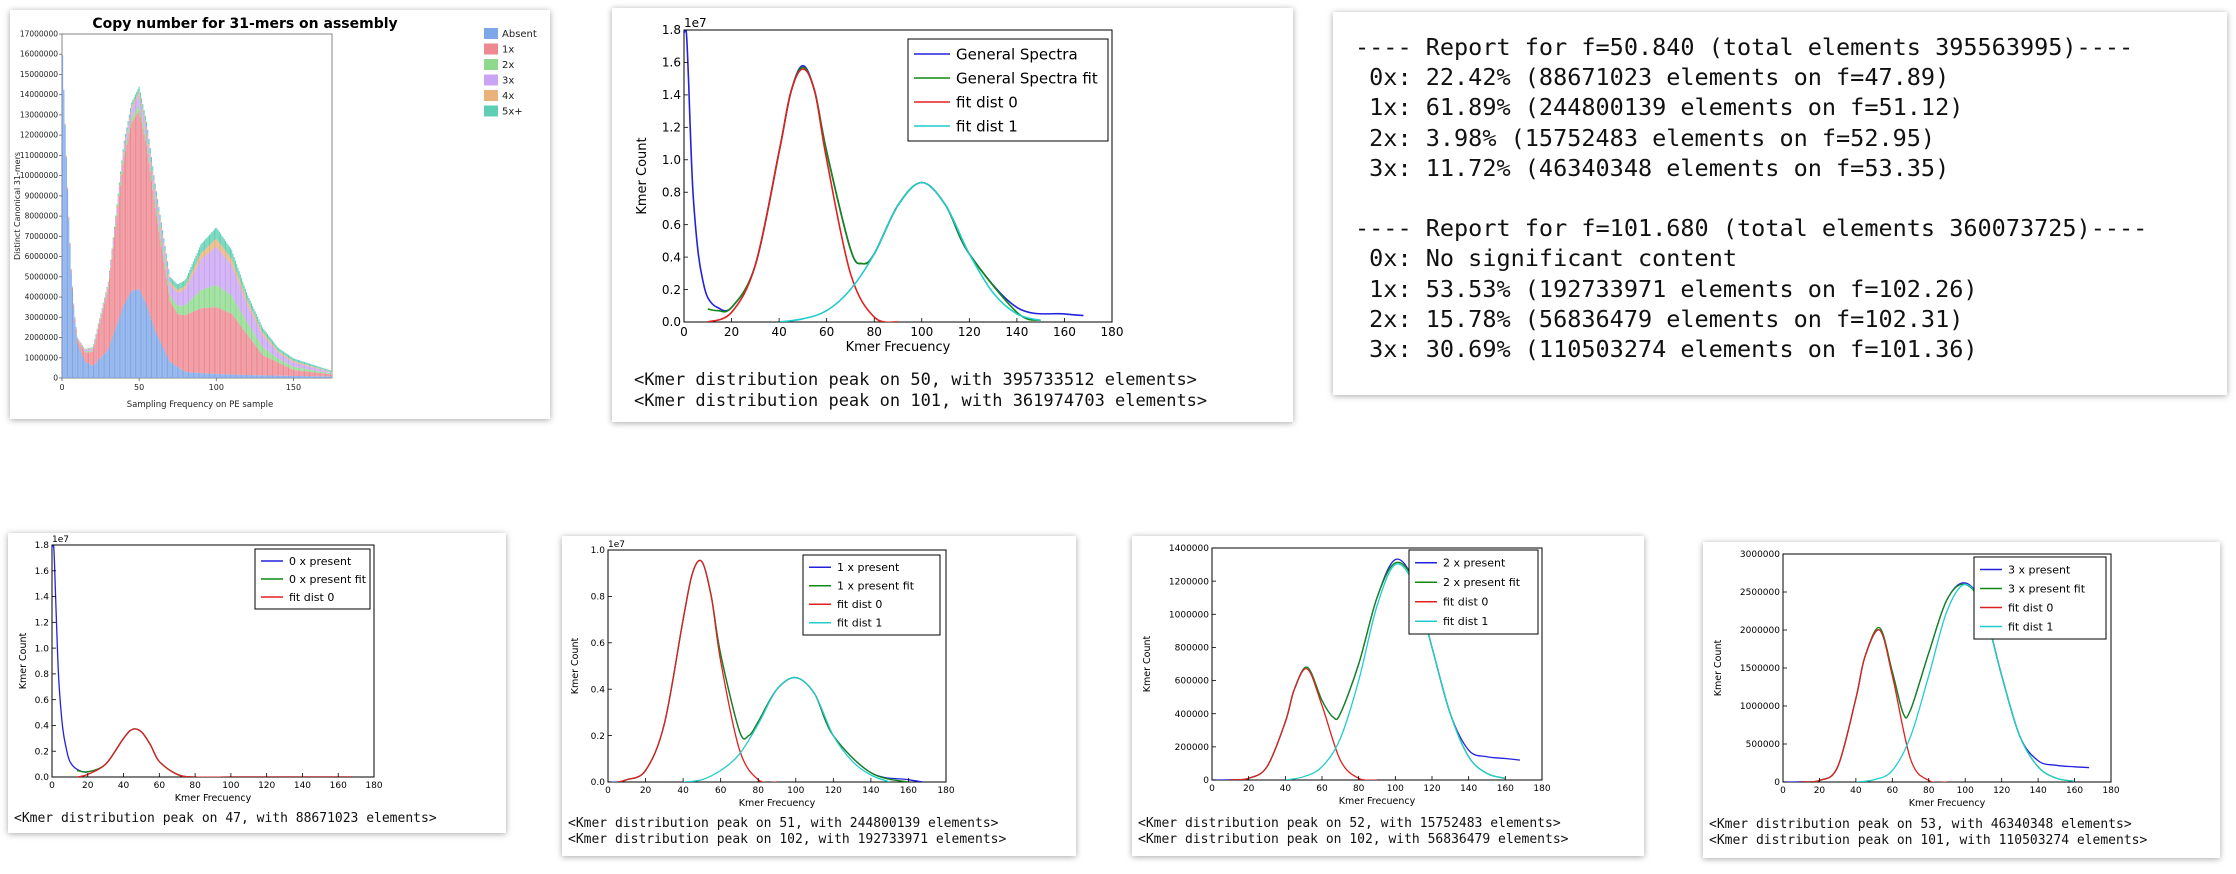 Image resolution: width=2236 pixels, height=874 pixels. I want to click on y-tick-label: 0.4, so click(671, 257).